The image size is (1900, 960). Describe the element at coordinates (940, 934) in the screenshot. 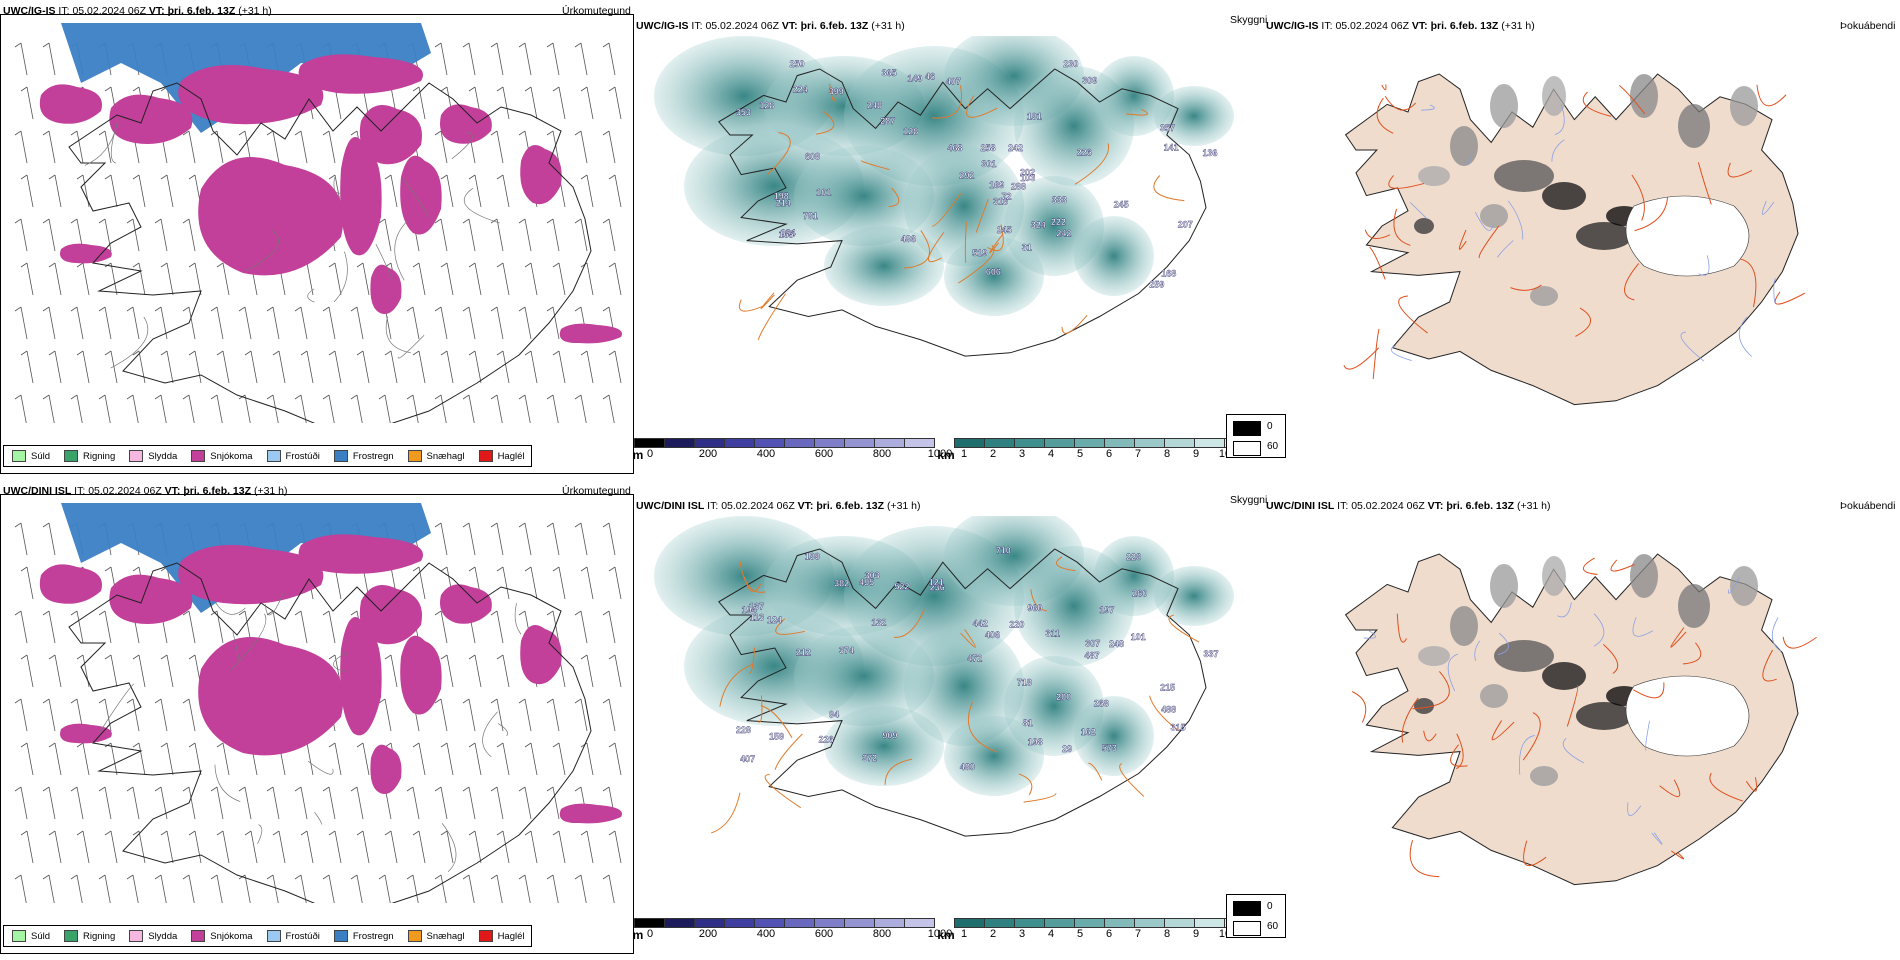

I see `elevation-tick: 1000` at that location.